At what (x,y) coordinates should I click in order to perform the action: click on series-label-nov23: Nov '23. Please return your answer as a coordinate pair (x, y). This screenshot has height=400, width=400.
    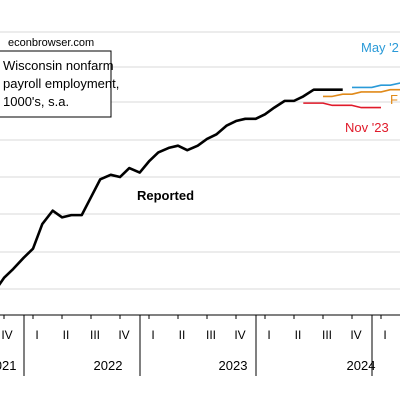
    Looking at the image, I should click on (367, 127).